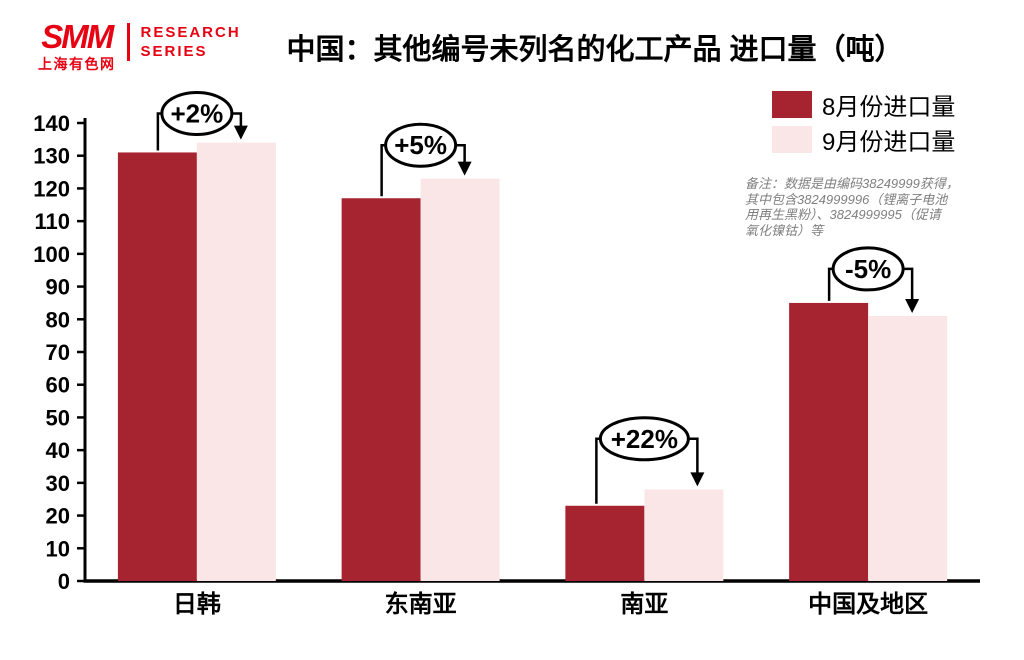  I want to click on legend-swatch-september, so click(792, 139).